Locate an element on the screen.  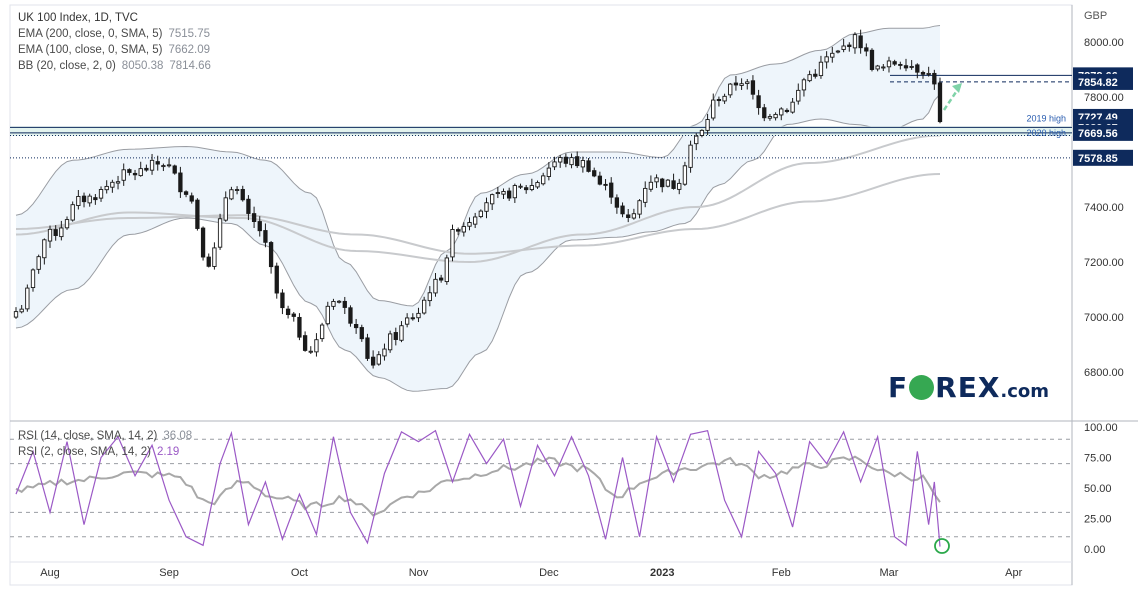
price-tick-label: 8000.00 is located at coordinates (1104, 43).